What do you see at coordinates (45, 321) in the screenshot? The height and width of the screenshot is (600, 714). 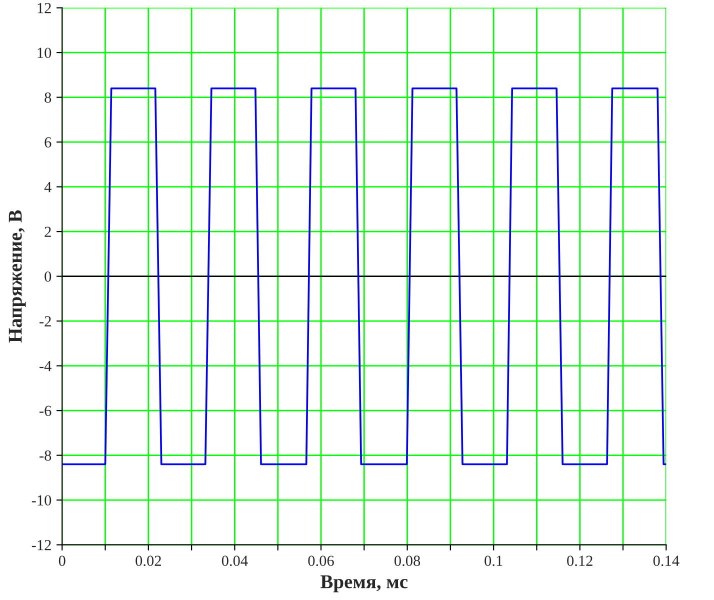 I see `y-tick-label: -2` at bounding box center [45, 321].